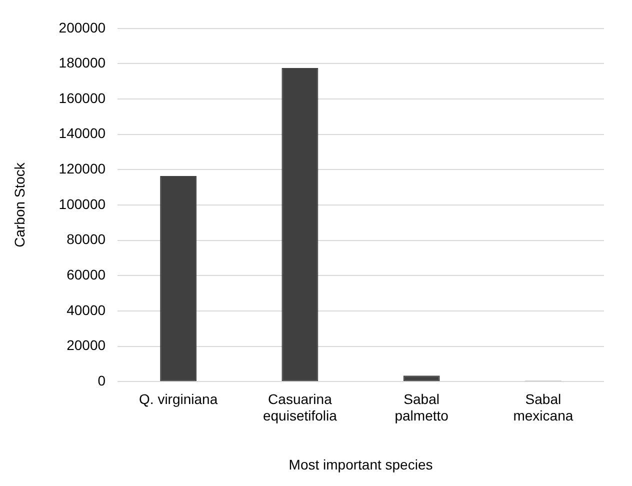 The image size is (632, 486). What do you see at coordinates (178, 398) in the screenshot?
I see `x-tick-label: Q. virginiana` at bounding box center [178, 398].